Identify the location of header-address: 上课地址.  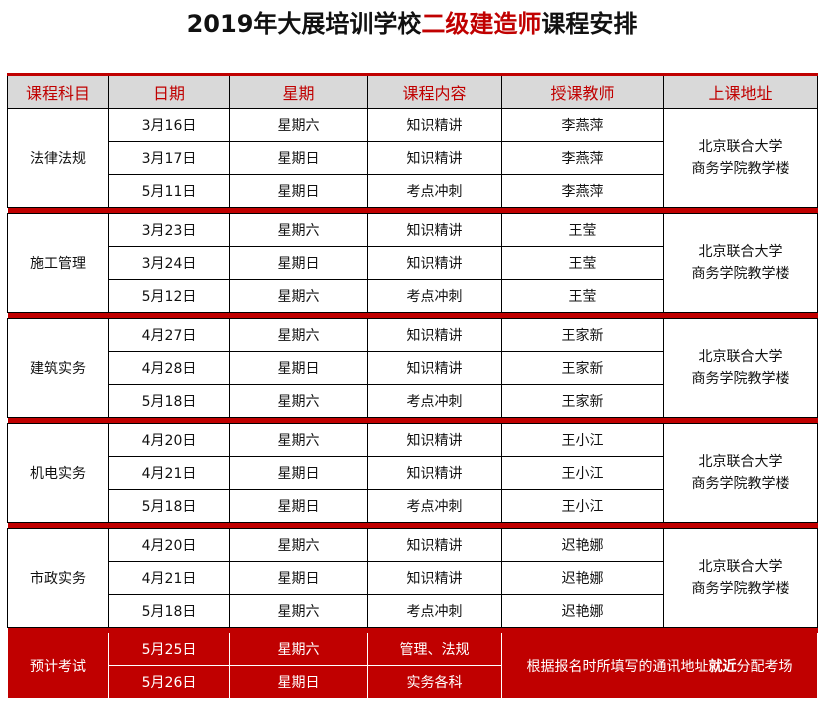
(740, 91).